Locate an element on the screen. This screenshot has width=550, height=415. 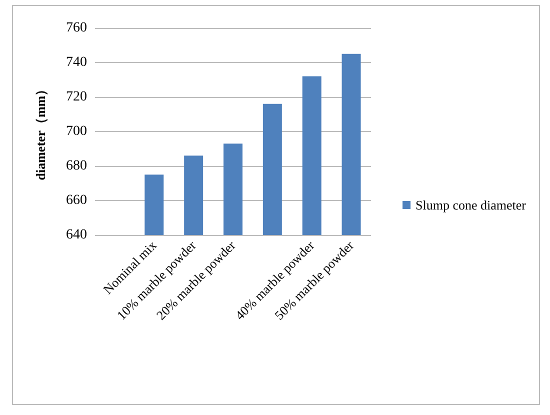
y-tick-label: 760 is located at coordinates (76, 28).